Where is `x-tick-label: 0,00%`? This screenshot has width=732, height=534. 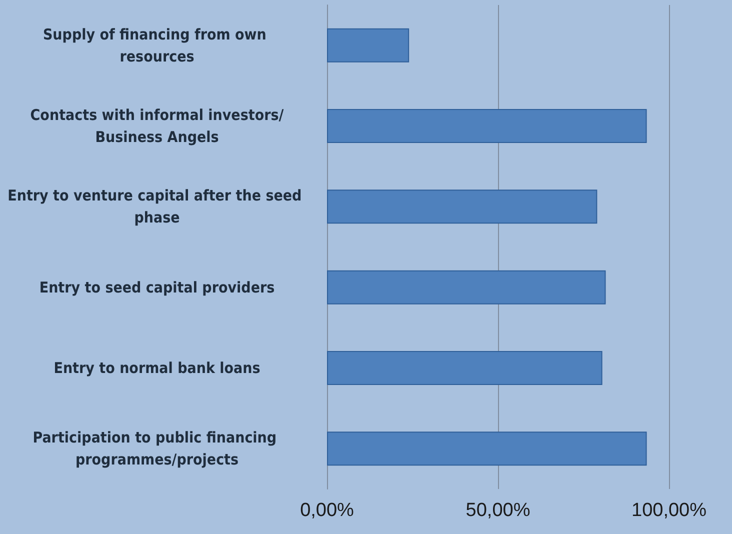 x-tick-label: 0,00% is located at coordinates (327, 510).